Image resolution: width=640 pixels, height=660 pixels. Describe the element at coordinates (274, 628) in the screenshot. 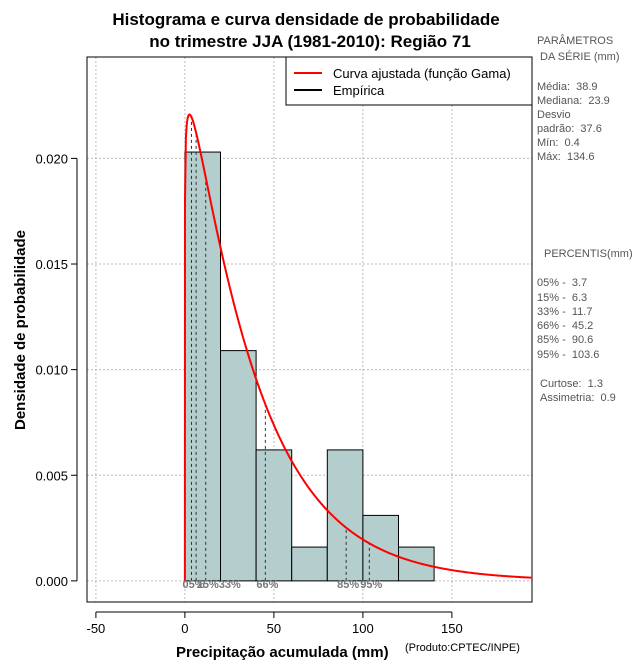

I see `x-tick-label: 50` at that location.